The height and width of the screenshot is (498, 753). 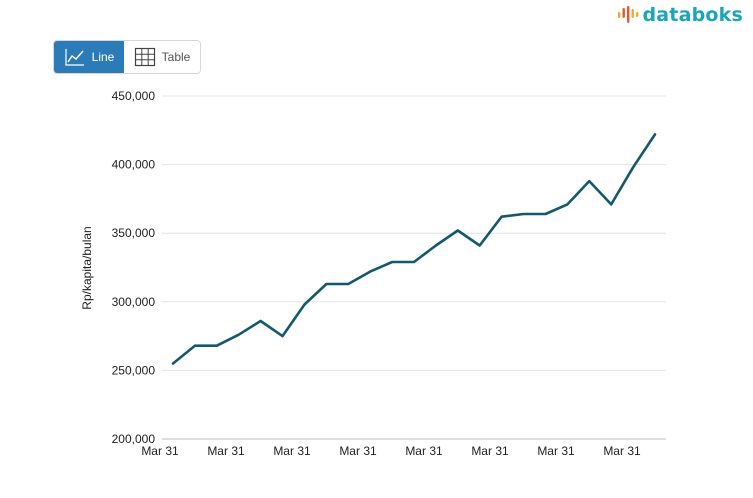 I want to click on view-toggle: Line Table, so click(x=127, y=57).